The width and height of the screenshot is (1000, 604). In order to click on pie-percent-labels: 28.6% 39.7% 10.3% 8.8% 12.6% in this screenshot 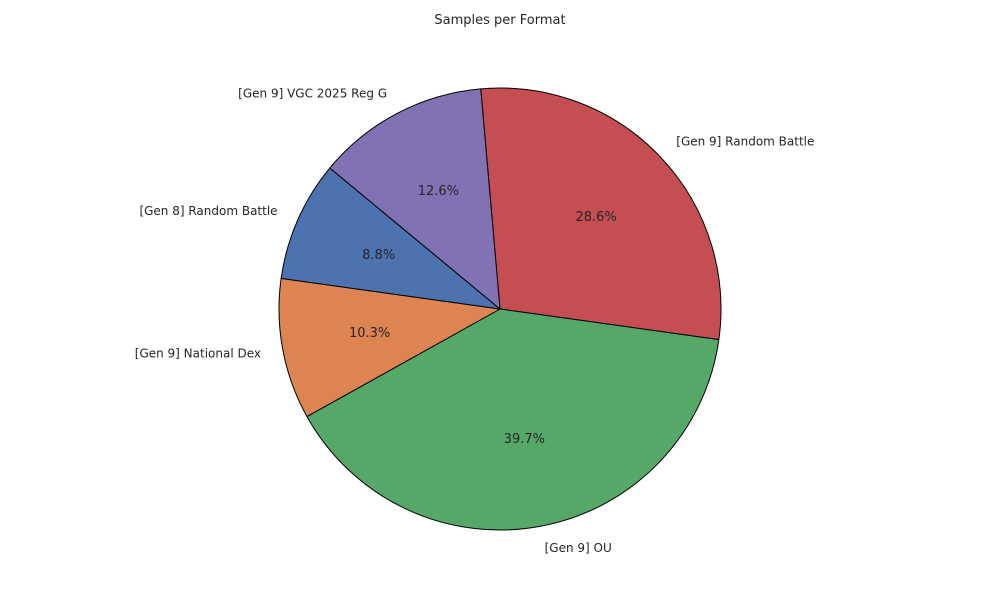, I will do `click(483, 315)`.